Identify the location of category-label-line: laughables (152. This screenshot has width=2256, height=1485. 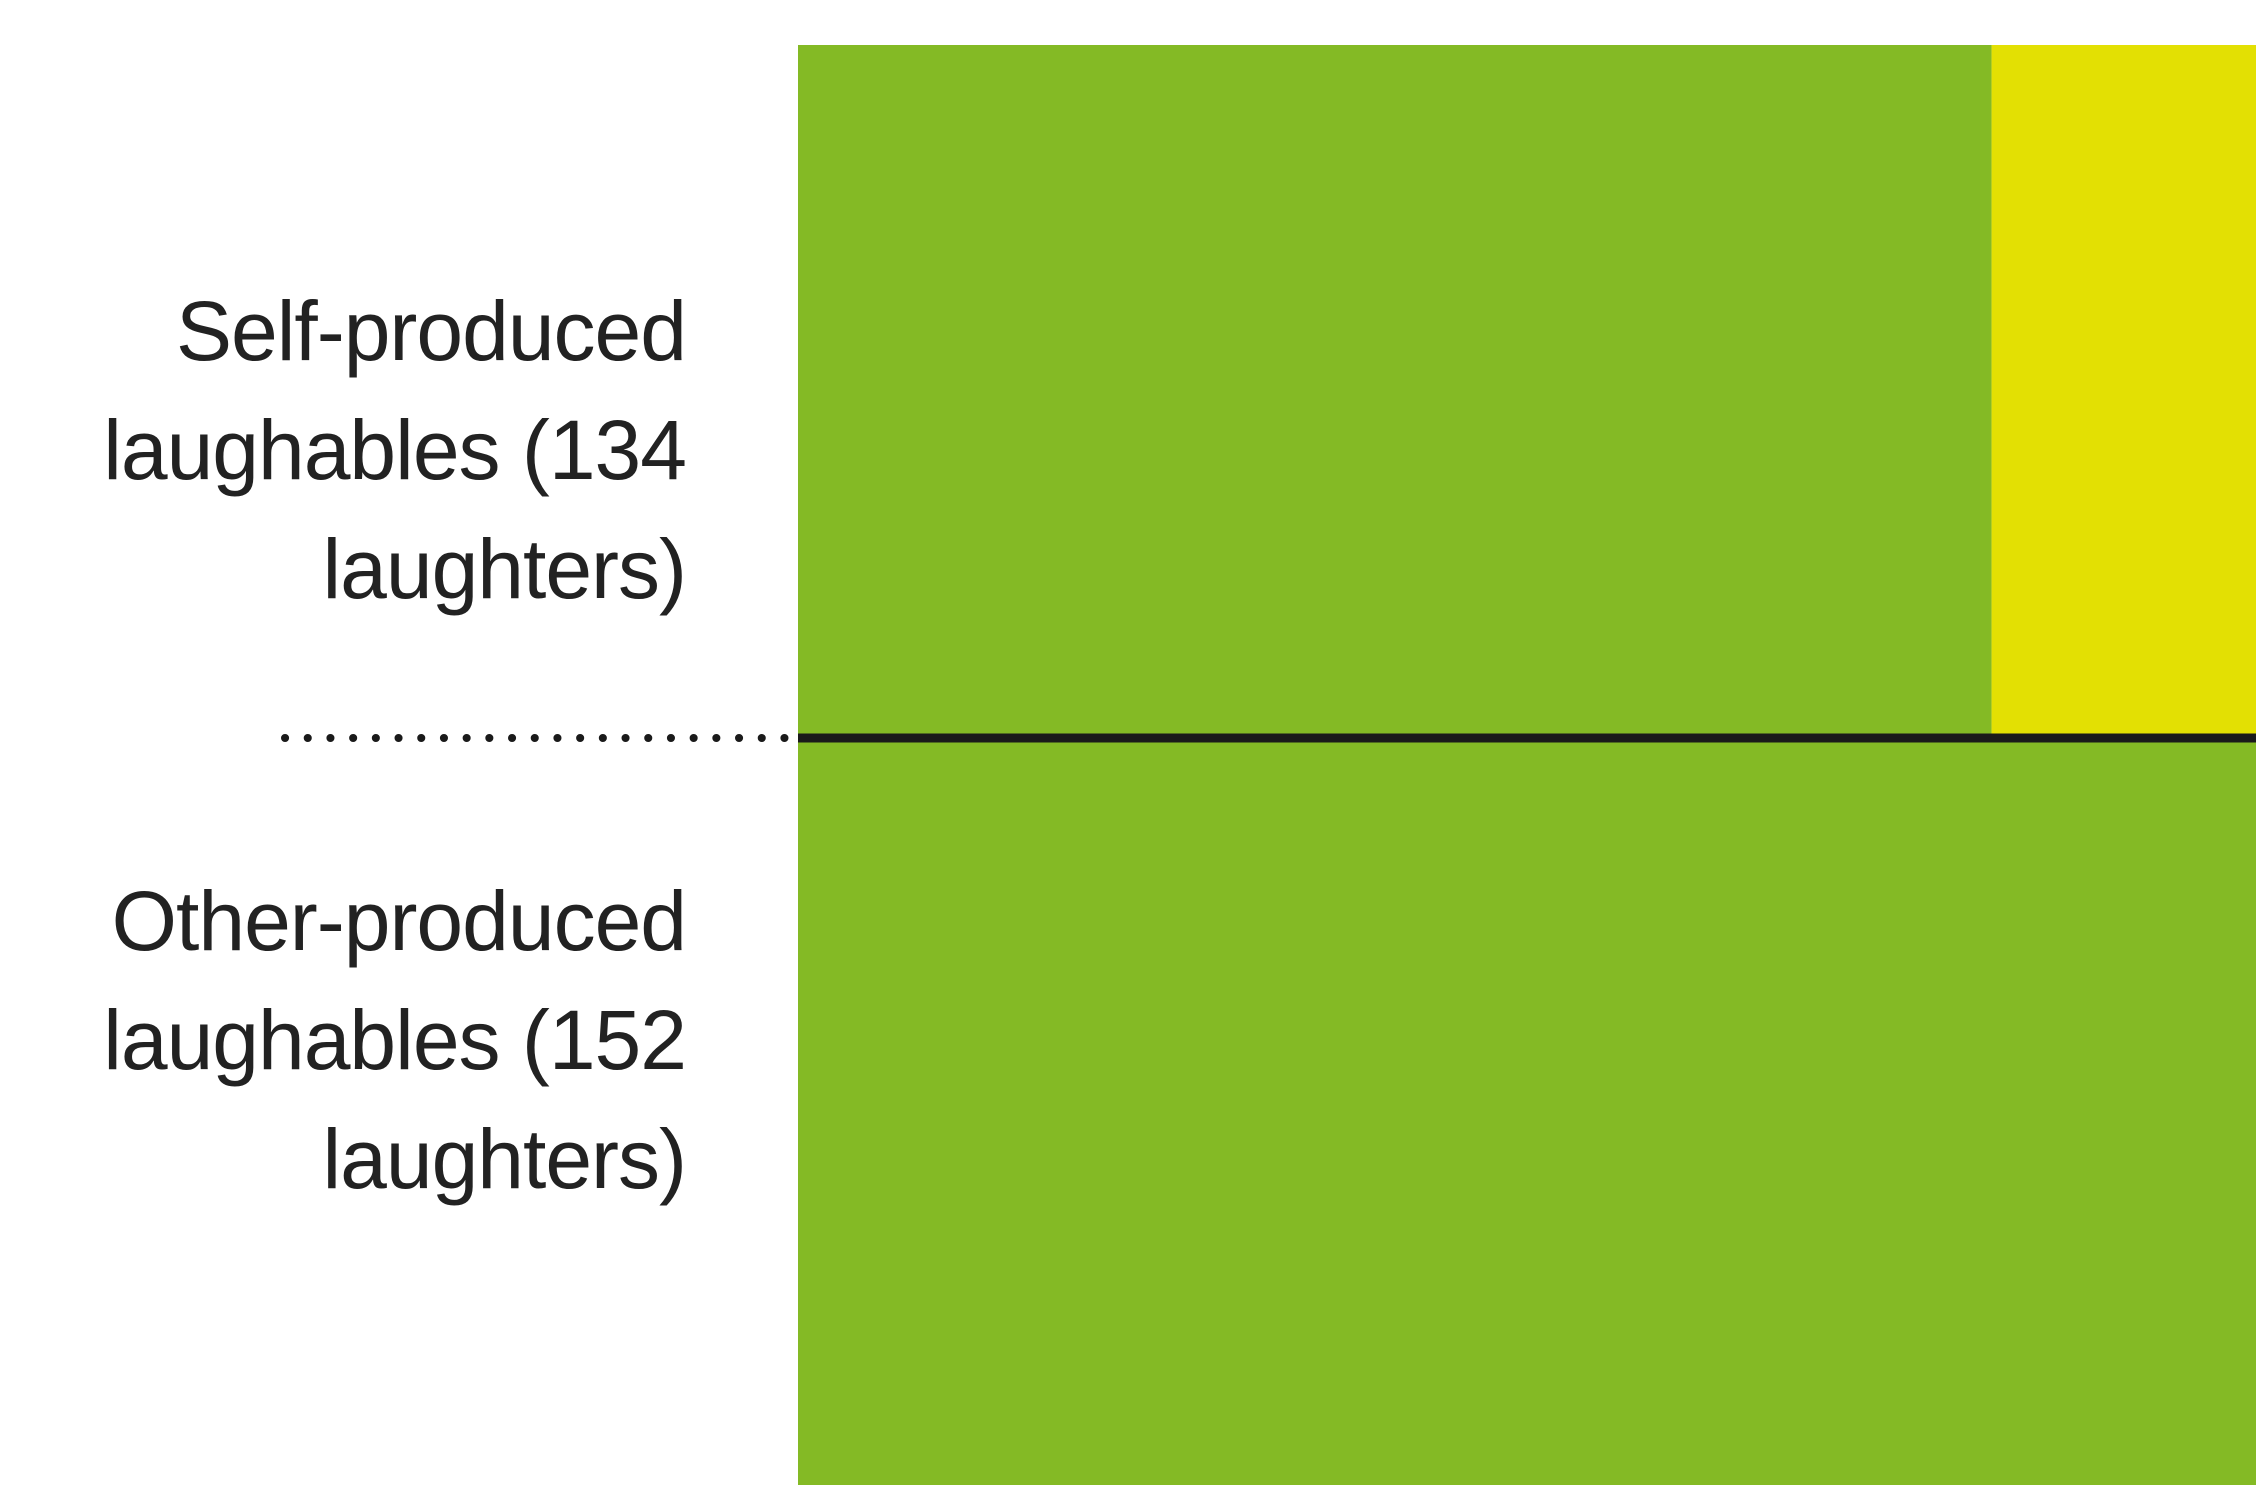
(395, 1040).